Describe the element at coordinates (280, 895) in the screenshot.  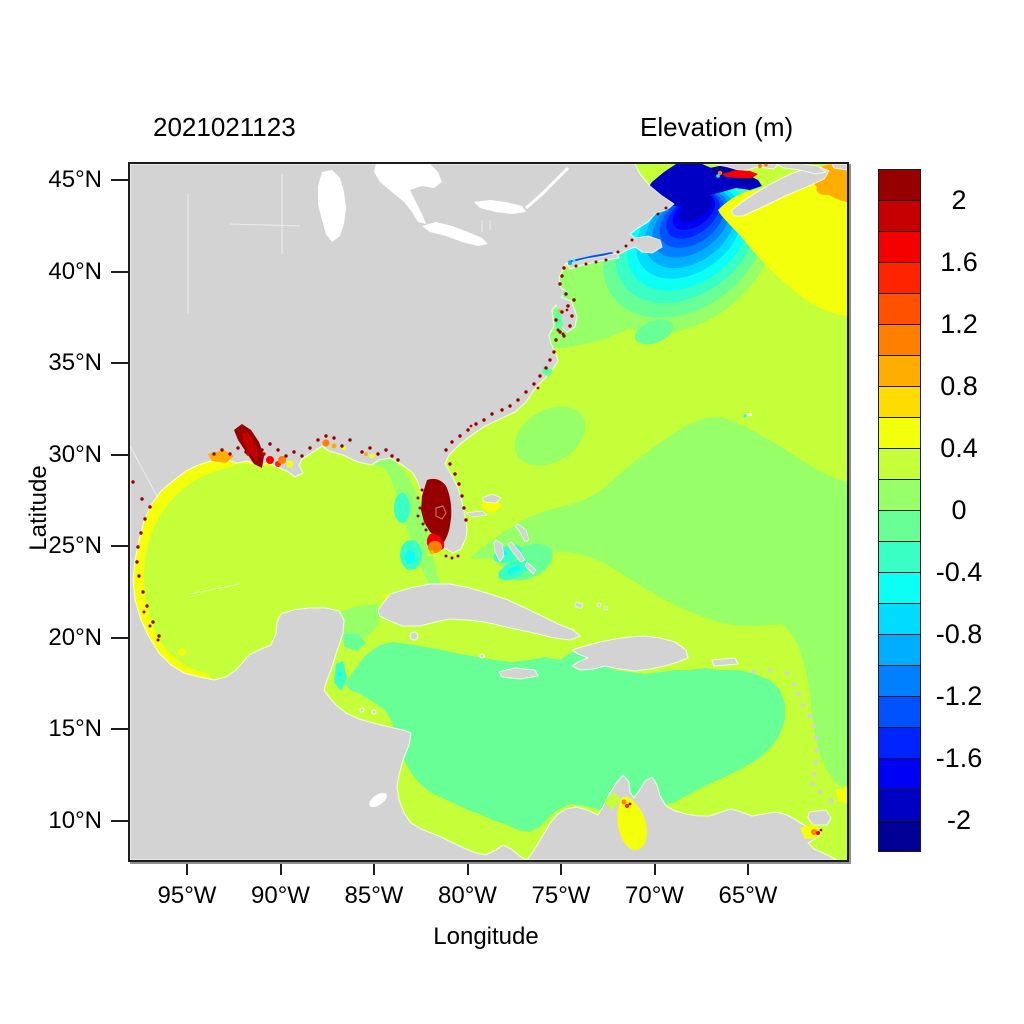
I see `x-tick-label: 90°W` at that location.